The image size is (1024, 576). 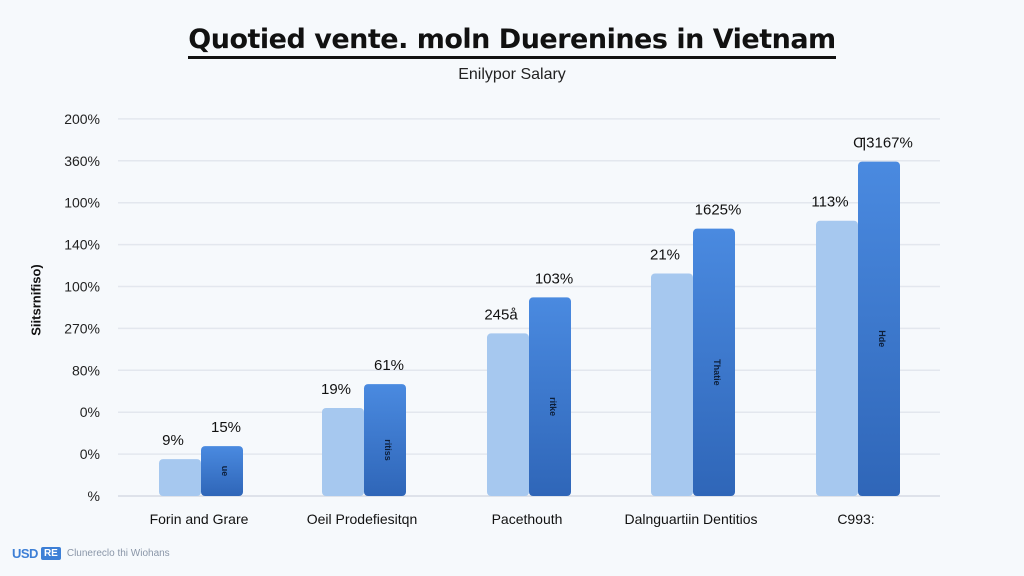 What do you see at coordinates (86, 370) in the screenshot?
I see `y-tick-label: 80%` at bounding box center [86, 370].